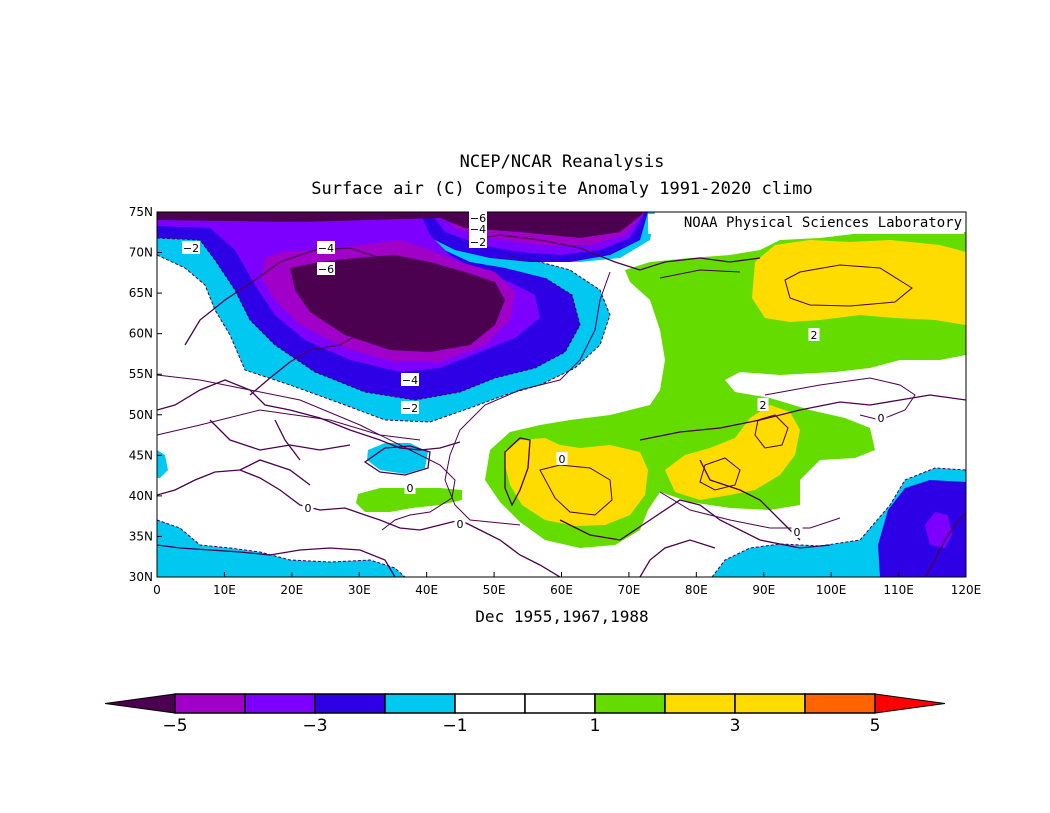 Image resolution: width=1050 pixels, height=813 pixels. I want to click on lon-tick-label: 20E, so click(291, 590).